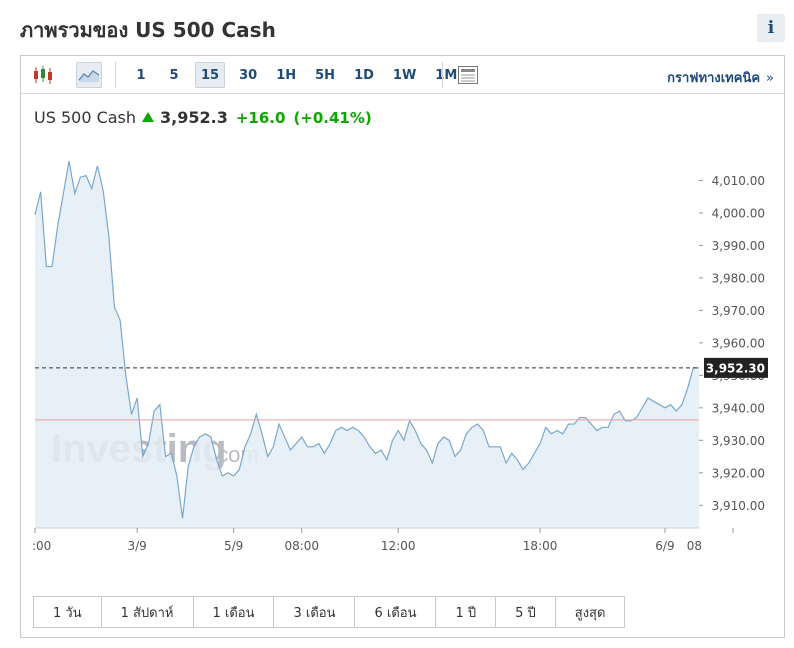 Image resolution: width=794 pixels, height=648 pixels. What do you see at coordinates (210, 75) in the screenshot?
I see `interval-button: 15` at bounding box center [210, 75].